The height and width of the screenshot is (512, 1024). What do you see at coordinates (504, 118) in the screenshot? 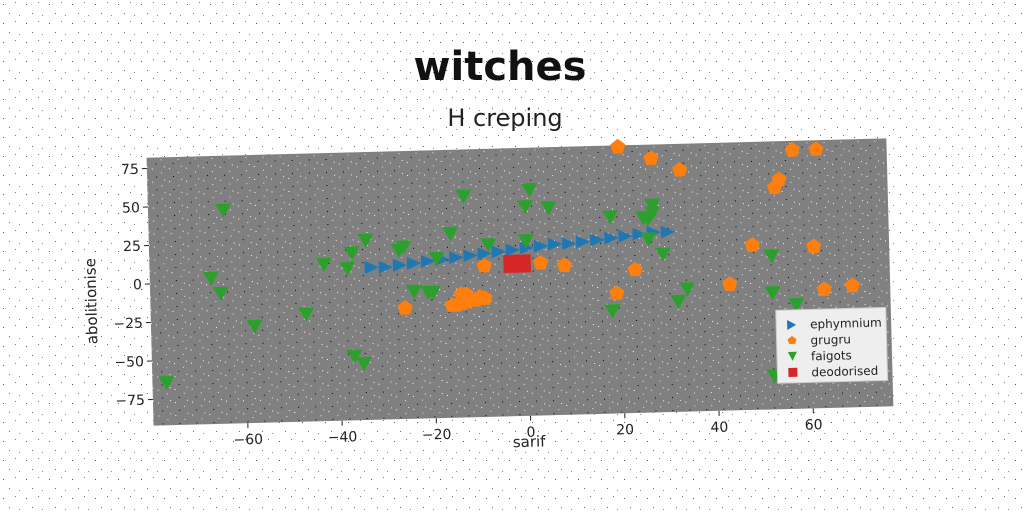
I see `chart-subtitle: H creping` at bounding box center [504, 118].